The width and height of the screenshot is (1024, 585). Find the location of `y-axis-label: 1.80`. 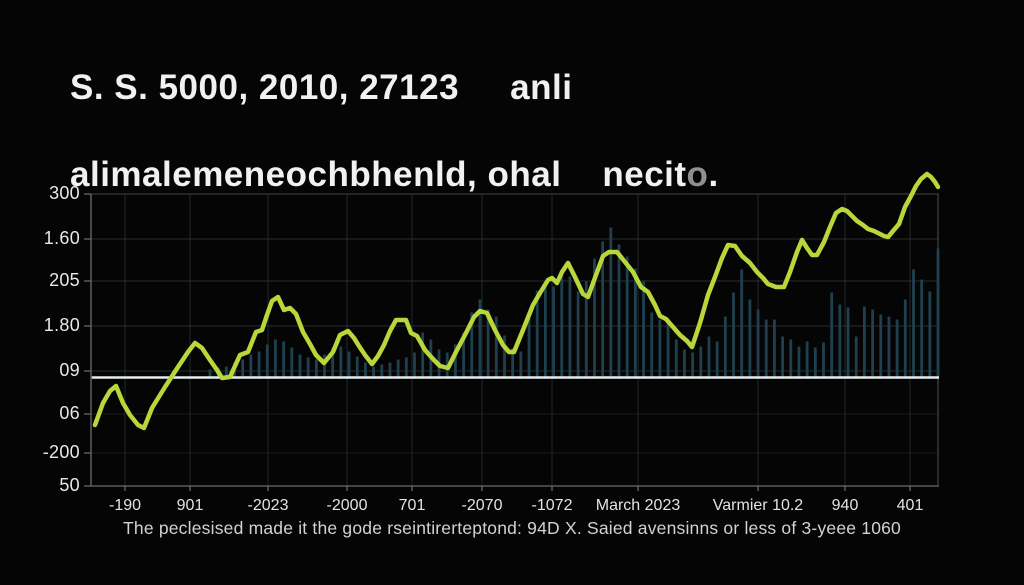

y-axis-label: 1.80 is located at coordinates (61, 325).